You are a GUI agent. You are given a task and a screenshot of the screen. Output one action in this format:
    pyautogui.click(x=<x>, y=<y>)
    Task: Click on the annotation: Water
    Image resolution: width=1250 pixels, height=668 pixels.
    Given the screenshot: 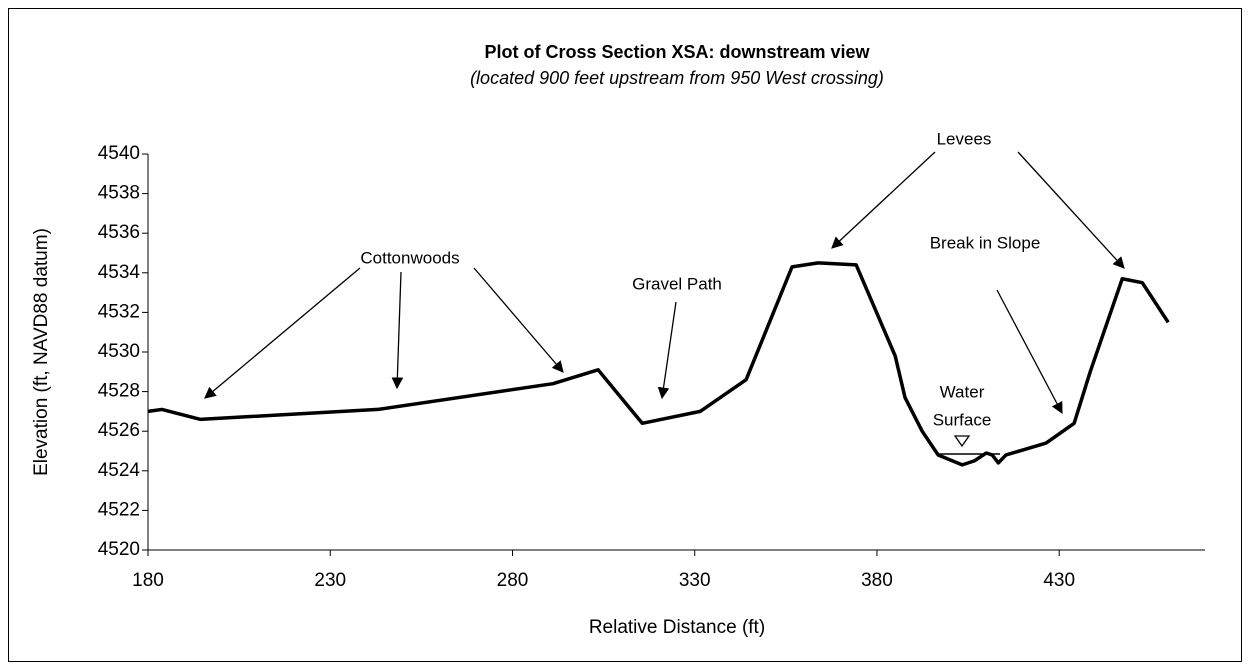 What is the action you would take?
    pyautogui.click(x=962, y=391)
    